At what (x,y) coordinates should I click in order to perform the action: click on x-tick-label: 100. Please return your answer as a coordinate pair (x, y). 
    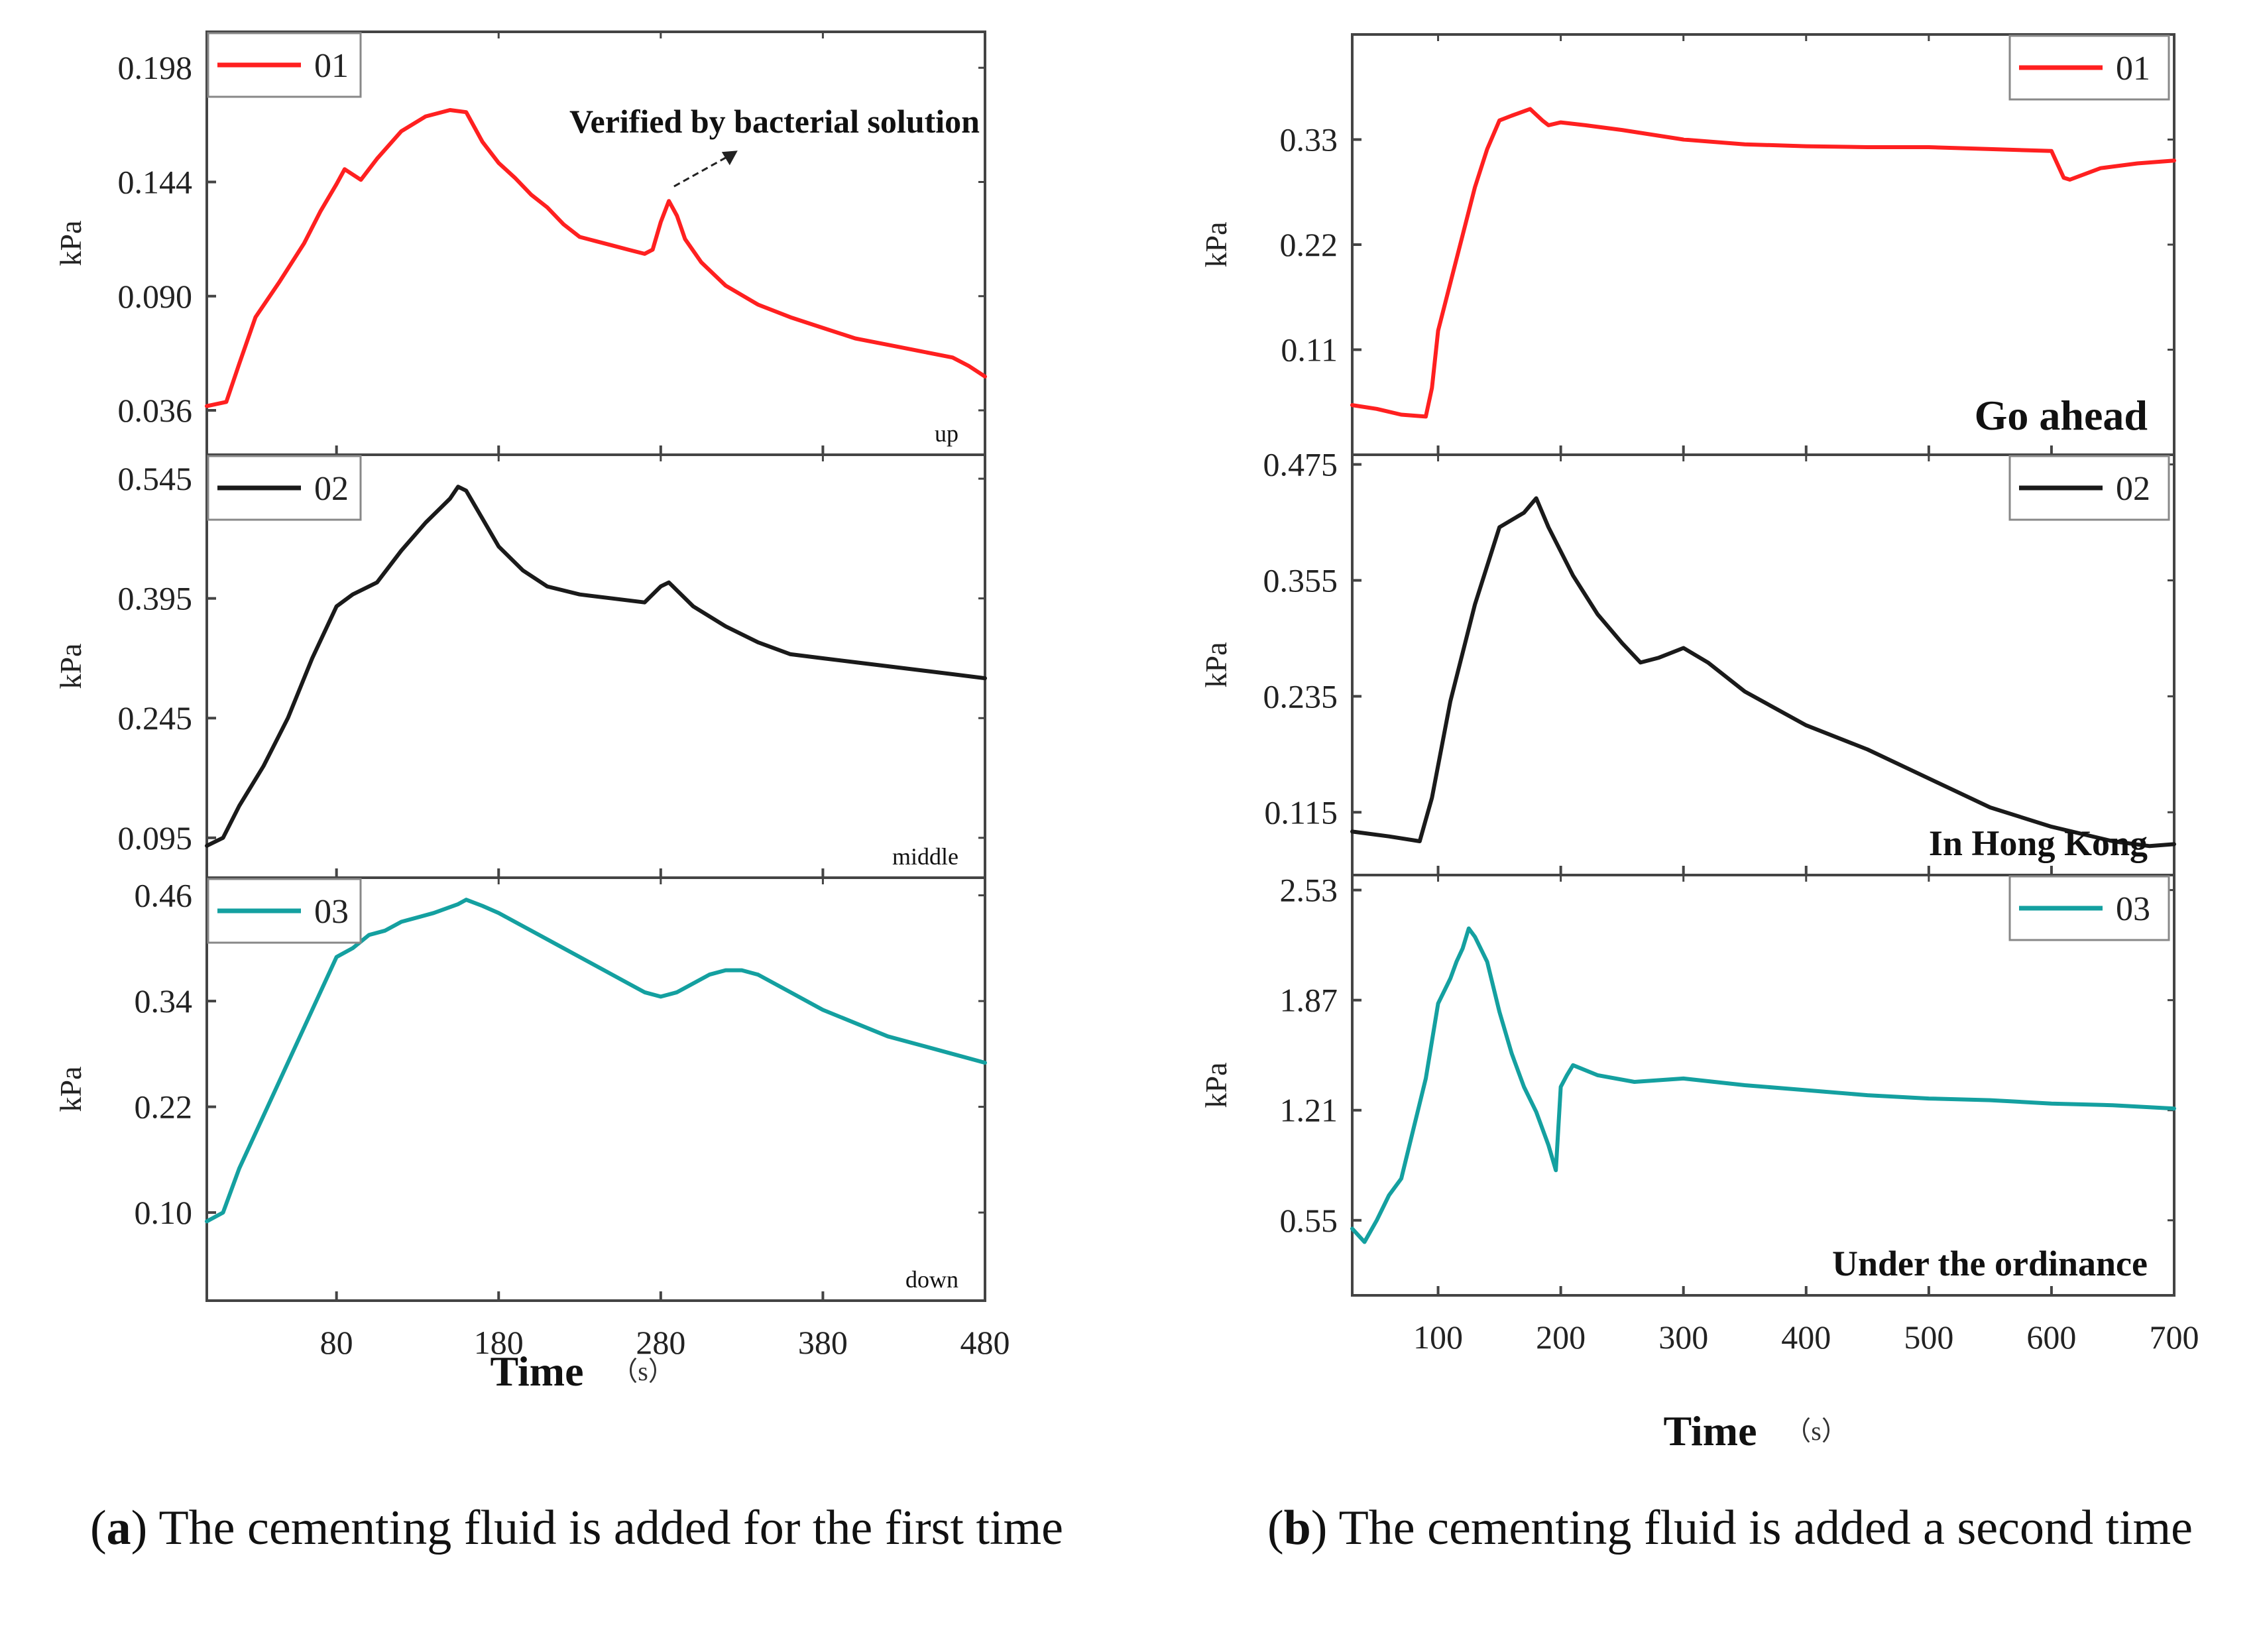
    Looking at the image, I should click on (1438, 1337).